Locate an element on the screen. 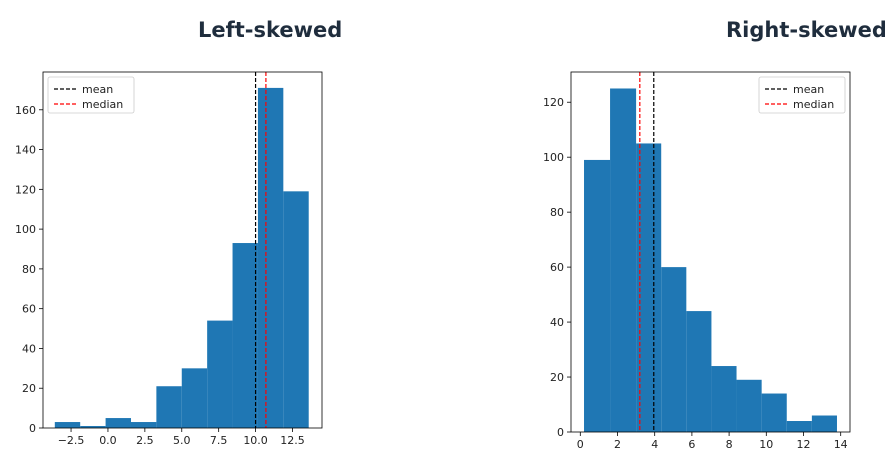  x-tick-label: −2.5 is located at coordinates (71, 440).